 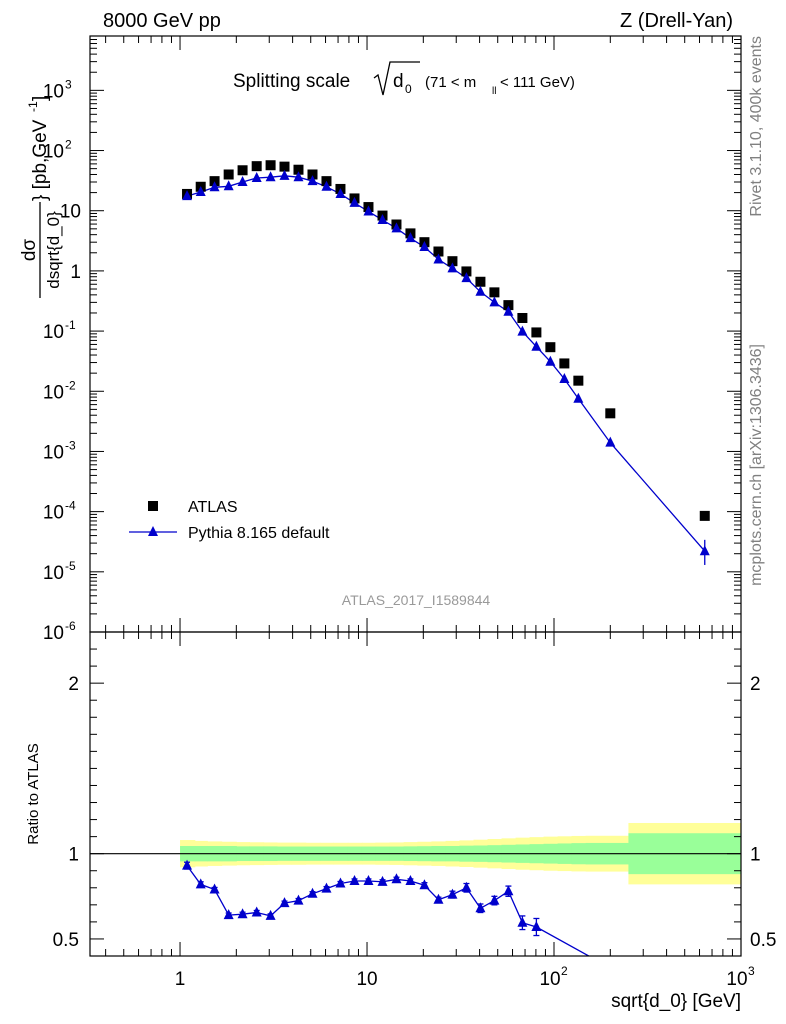 I want to click on main-title-range-sub: ll, so click(x=494, y=91).